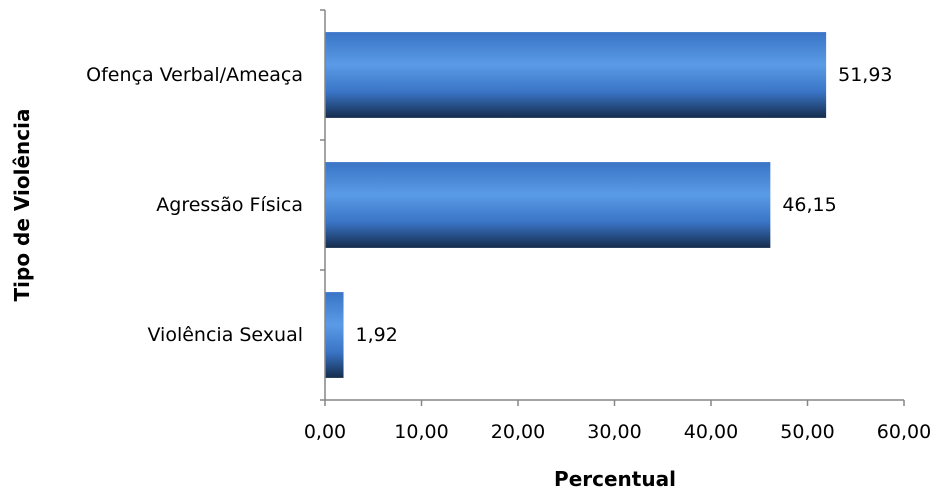 The width and height of the screenshot is (938, 492). I want to click on y-axis-title: Tipo de Violência, so click(22, 205).